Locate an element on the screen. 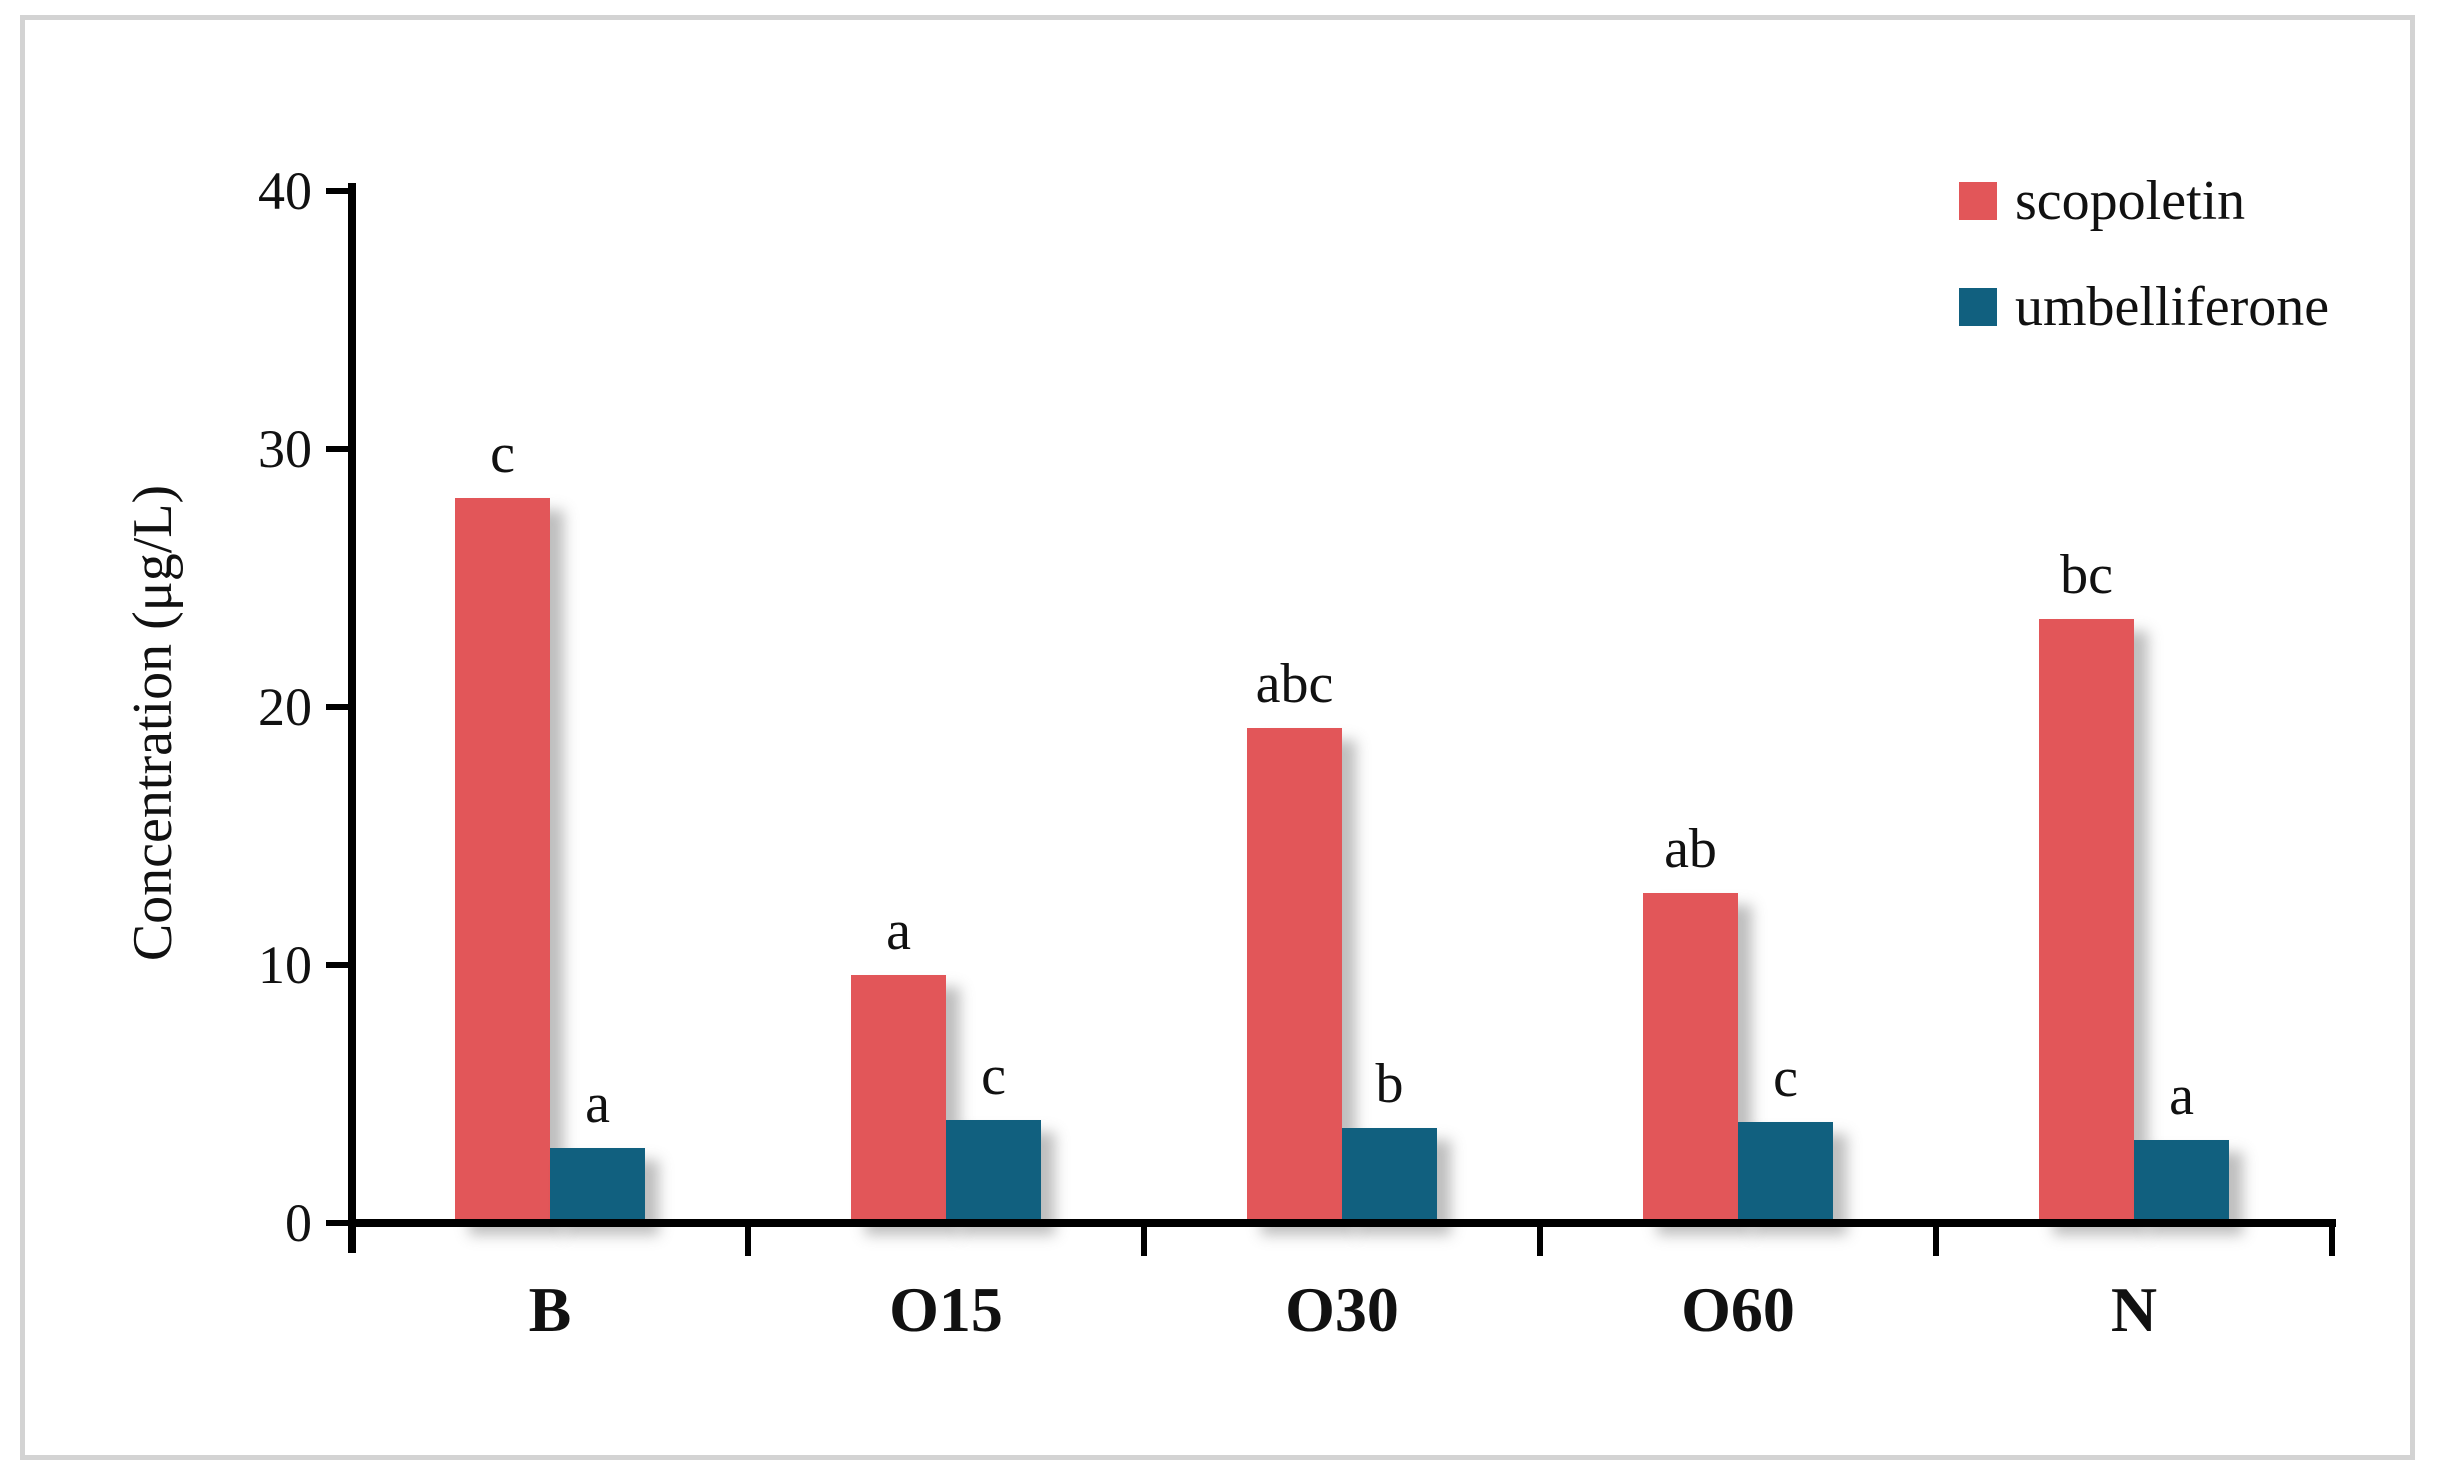 The height and width of the screenshot is (1483, 2440). y-tick-label-0: 0 is located at coordinates (298, 1223).